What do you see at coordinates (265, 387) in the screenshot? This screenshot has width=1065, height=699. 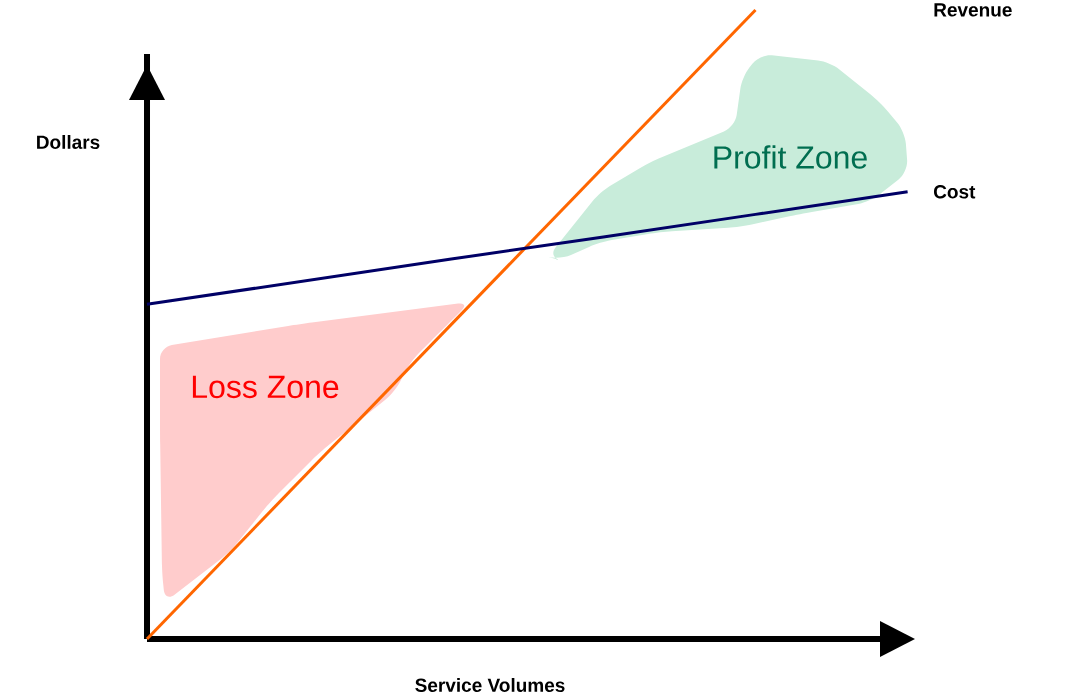 I see `annotation: Loss Zone` at bounding box center [265, 387].